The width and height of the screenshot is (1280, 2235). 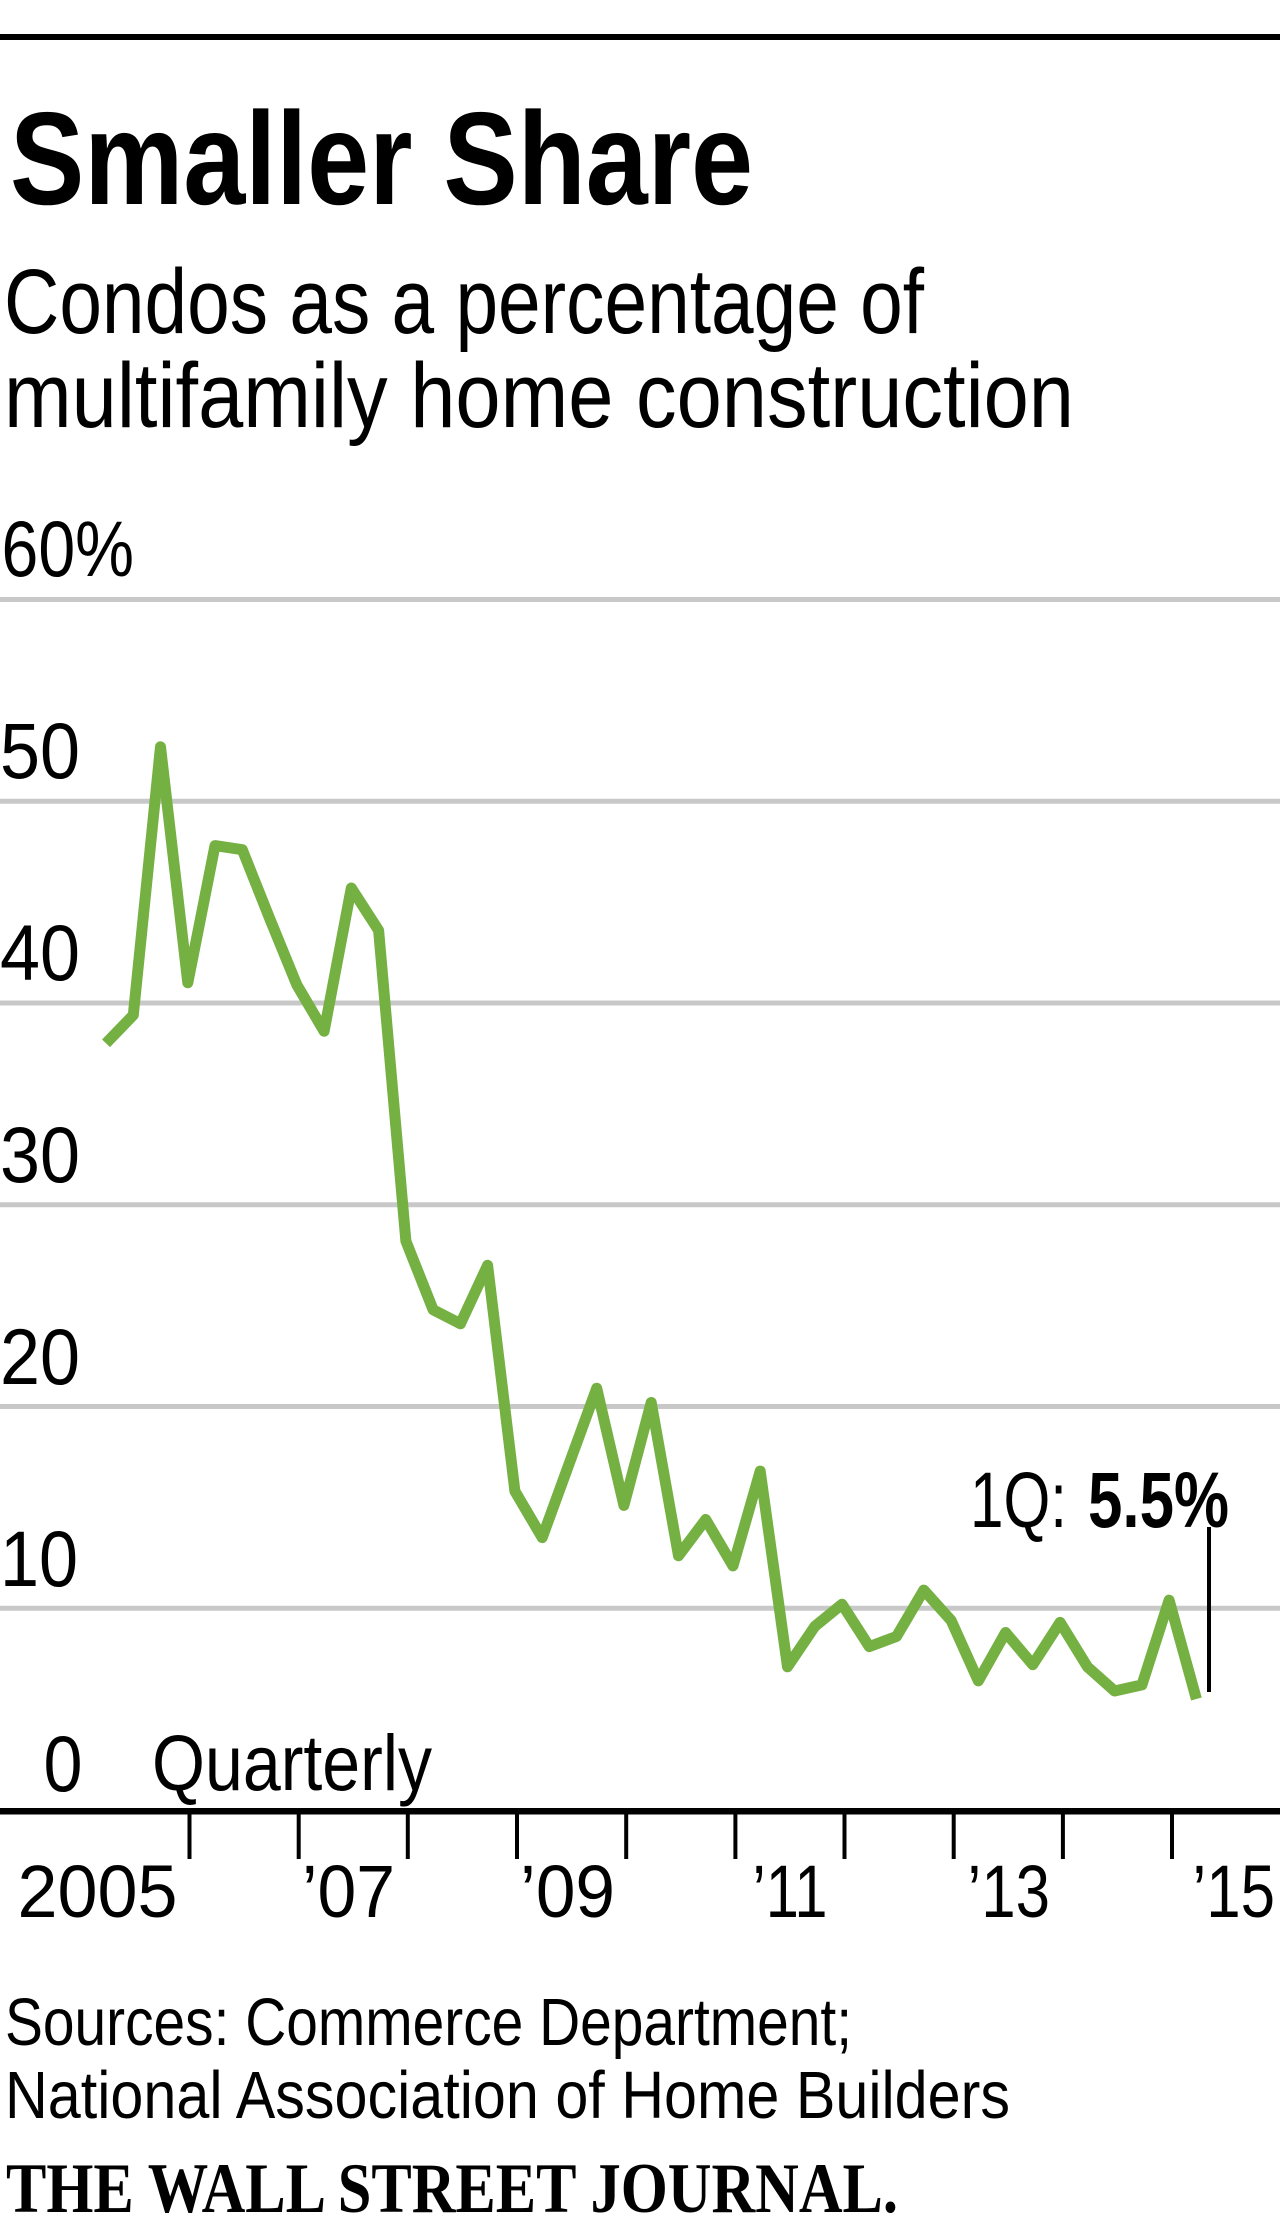 What do you see at coordinates (381, 158) in the screenshot?
I see `svg-text: Smaller Share` at bounding box center [381, 158].